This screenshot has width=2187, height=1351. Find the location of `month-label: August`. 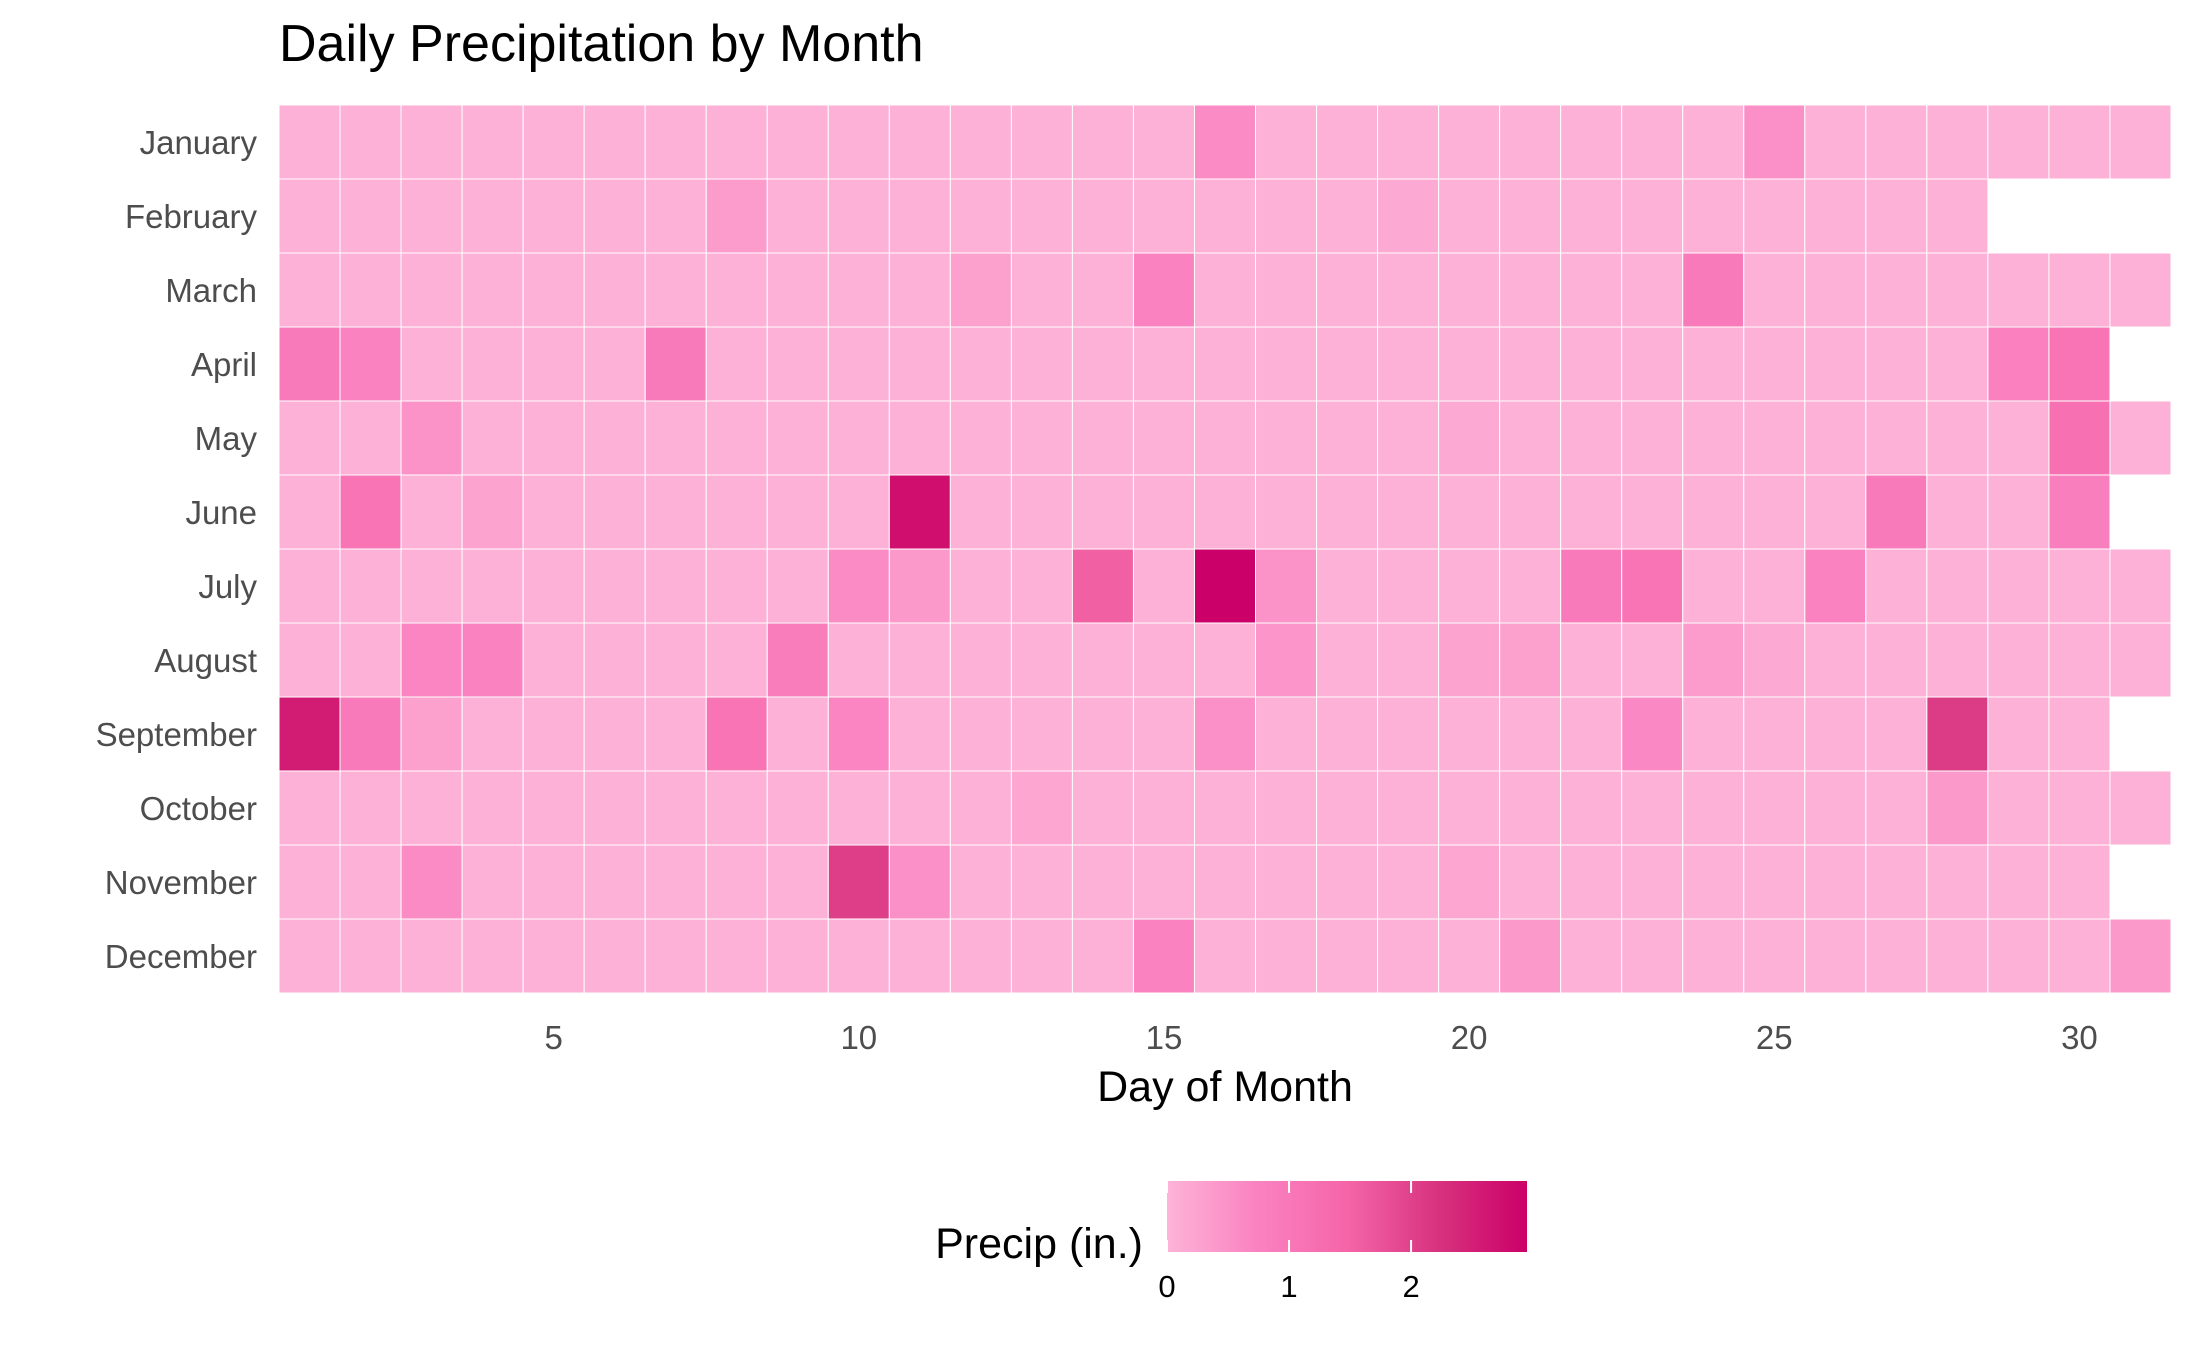

month-label: August is located at coordinates (205, 660).